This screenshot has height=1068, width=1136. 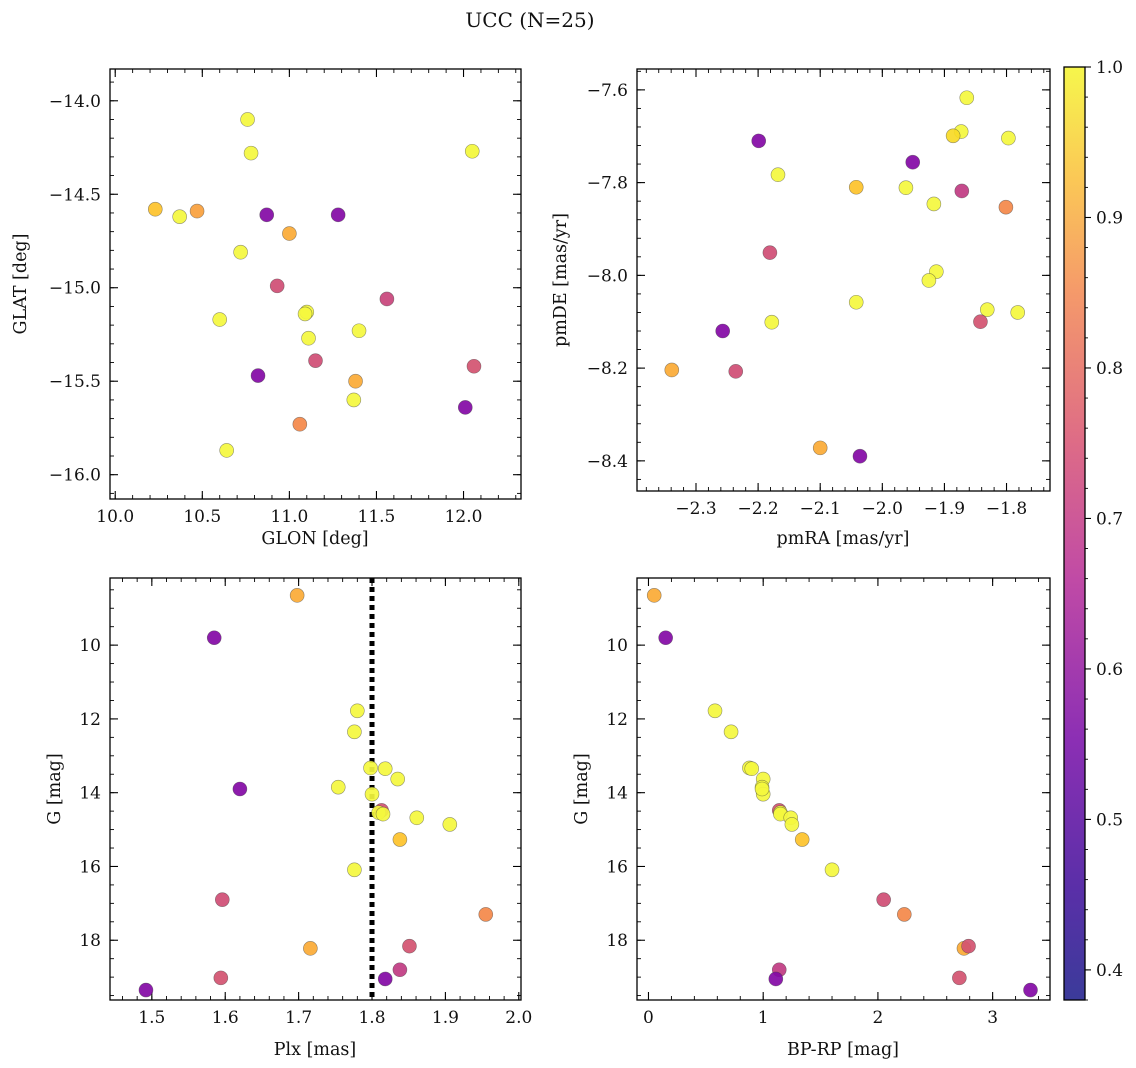 What do you see at coordinates (377, 517) in the screenshot?
I see `x-tick-label: 11.5` at bounding box center [377, 517].